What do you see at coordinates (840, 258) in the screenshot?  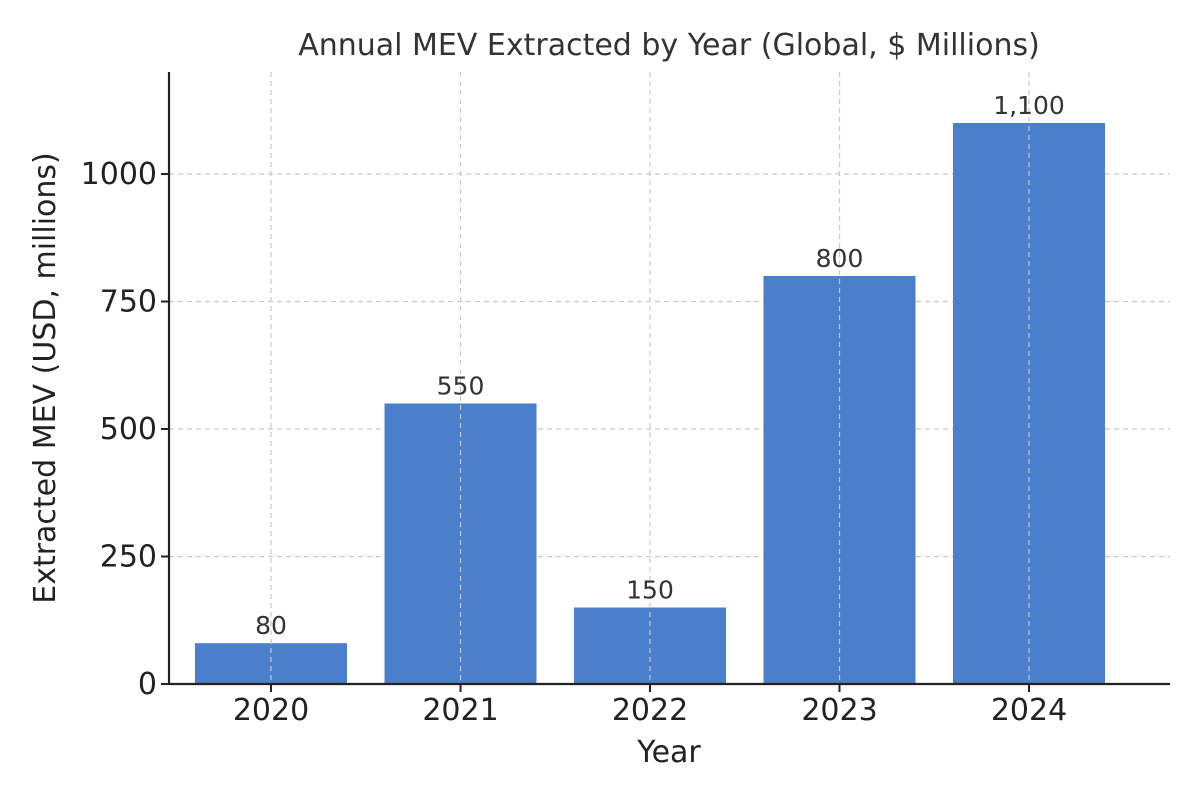 I see `data-label-2023: 800` at bounding box center [840, 258].